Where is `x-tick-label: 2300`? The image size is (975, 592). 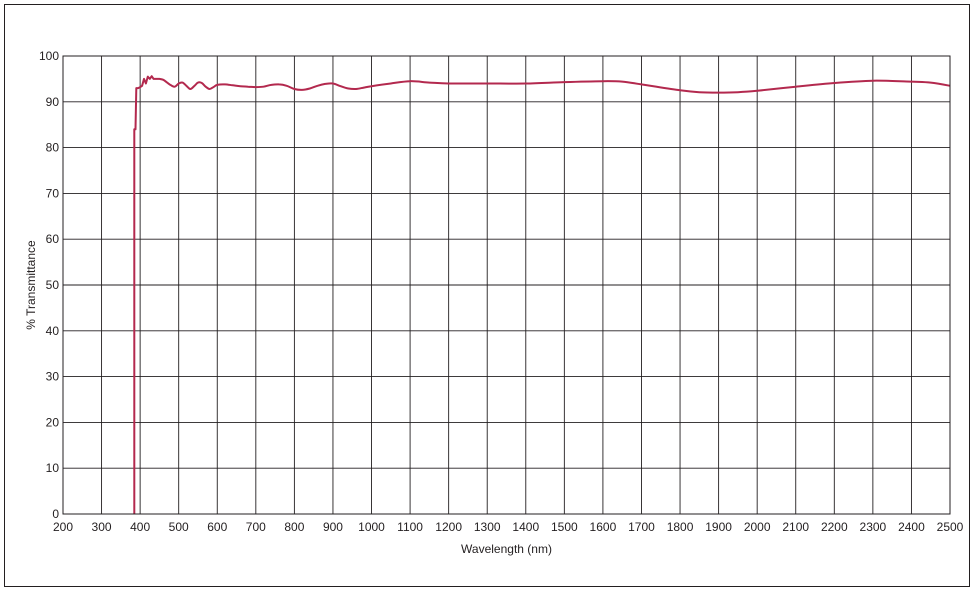
x-tick-label: 2300 is located at coordinates (873, 527).